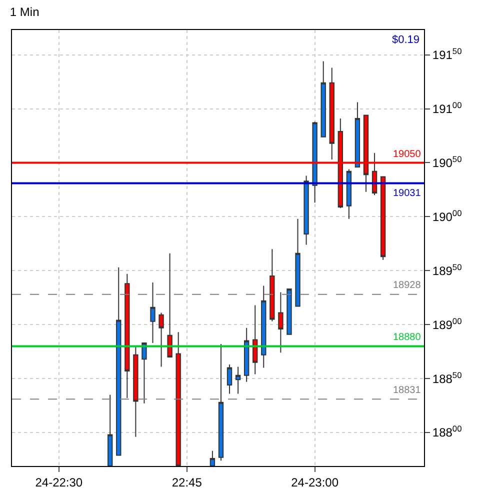 The width and height of the screenshot is (496, 496). I want to click on ref-line-label: 19031, so click(407, 193).